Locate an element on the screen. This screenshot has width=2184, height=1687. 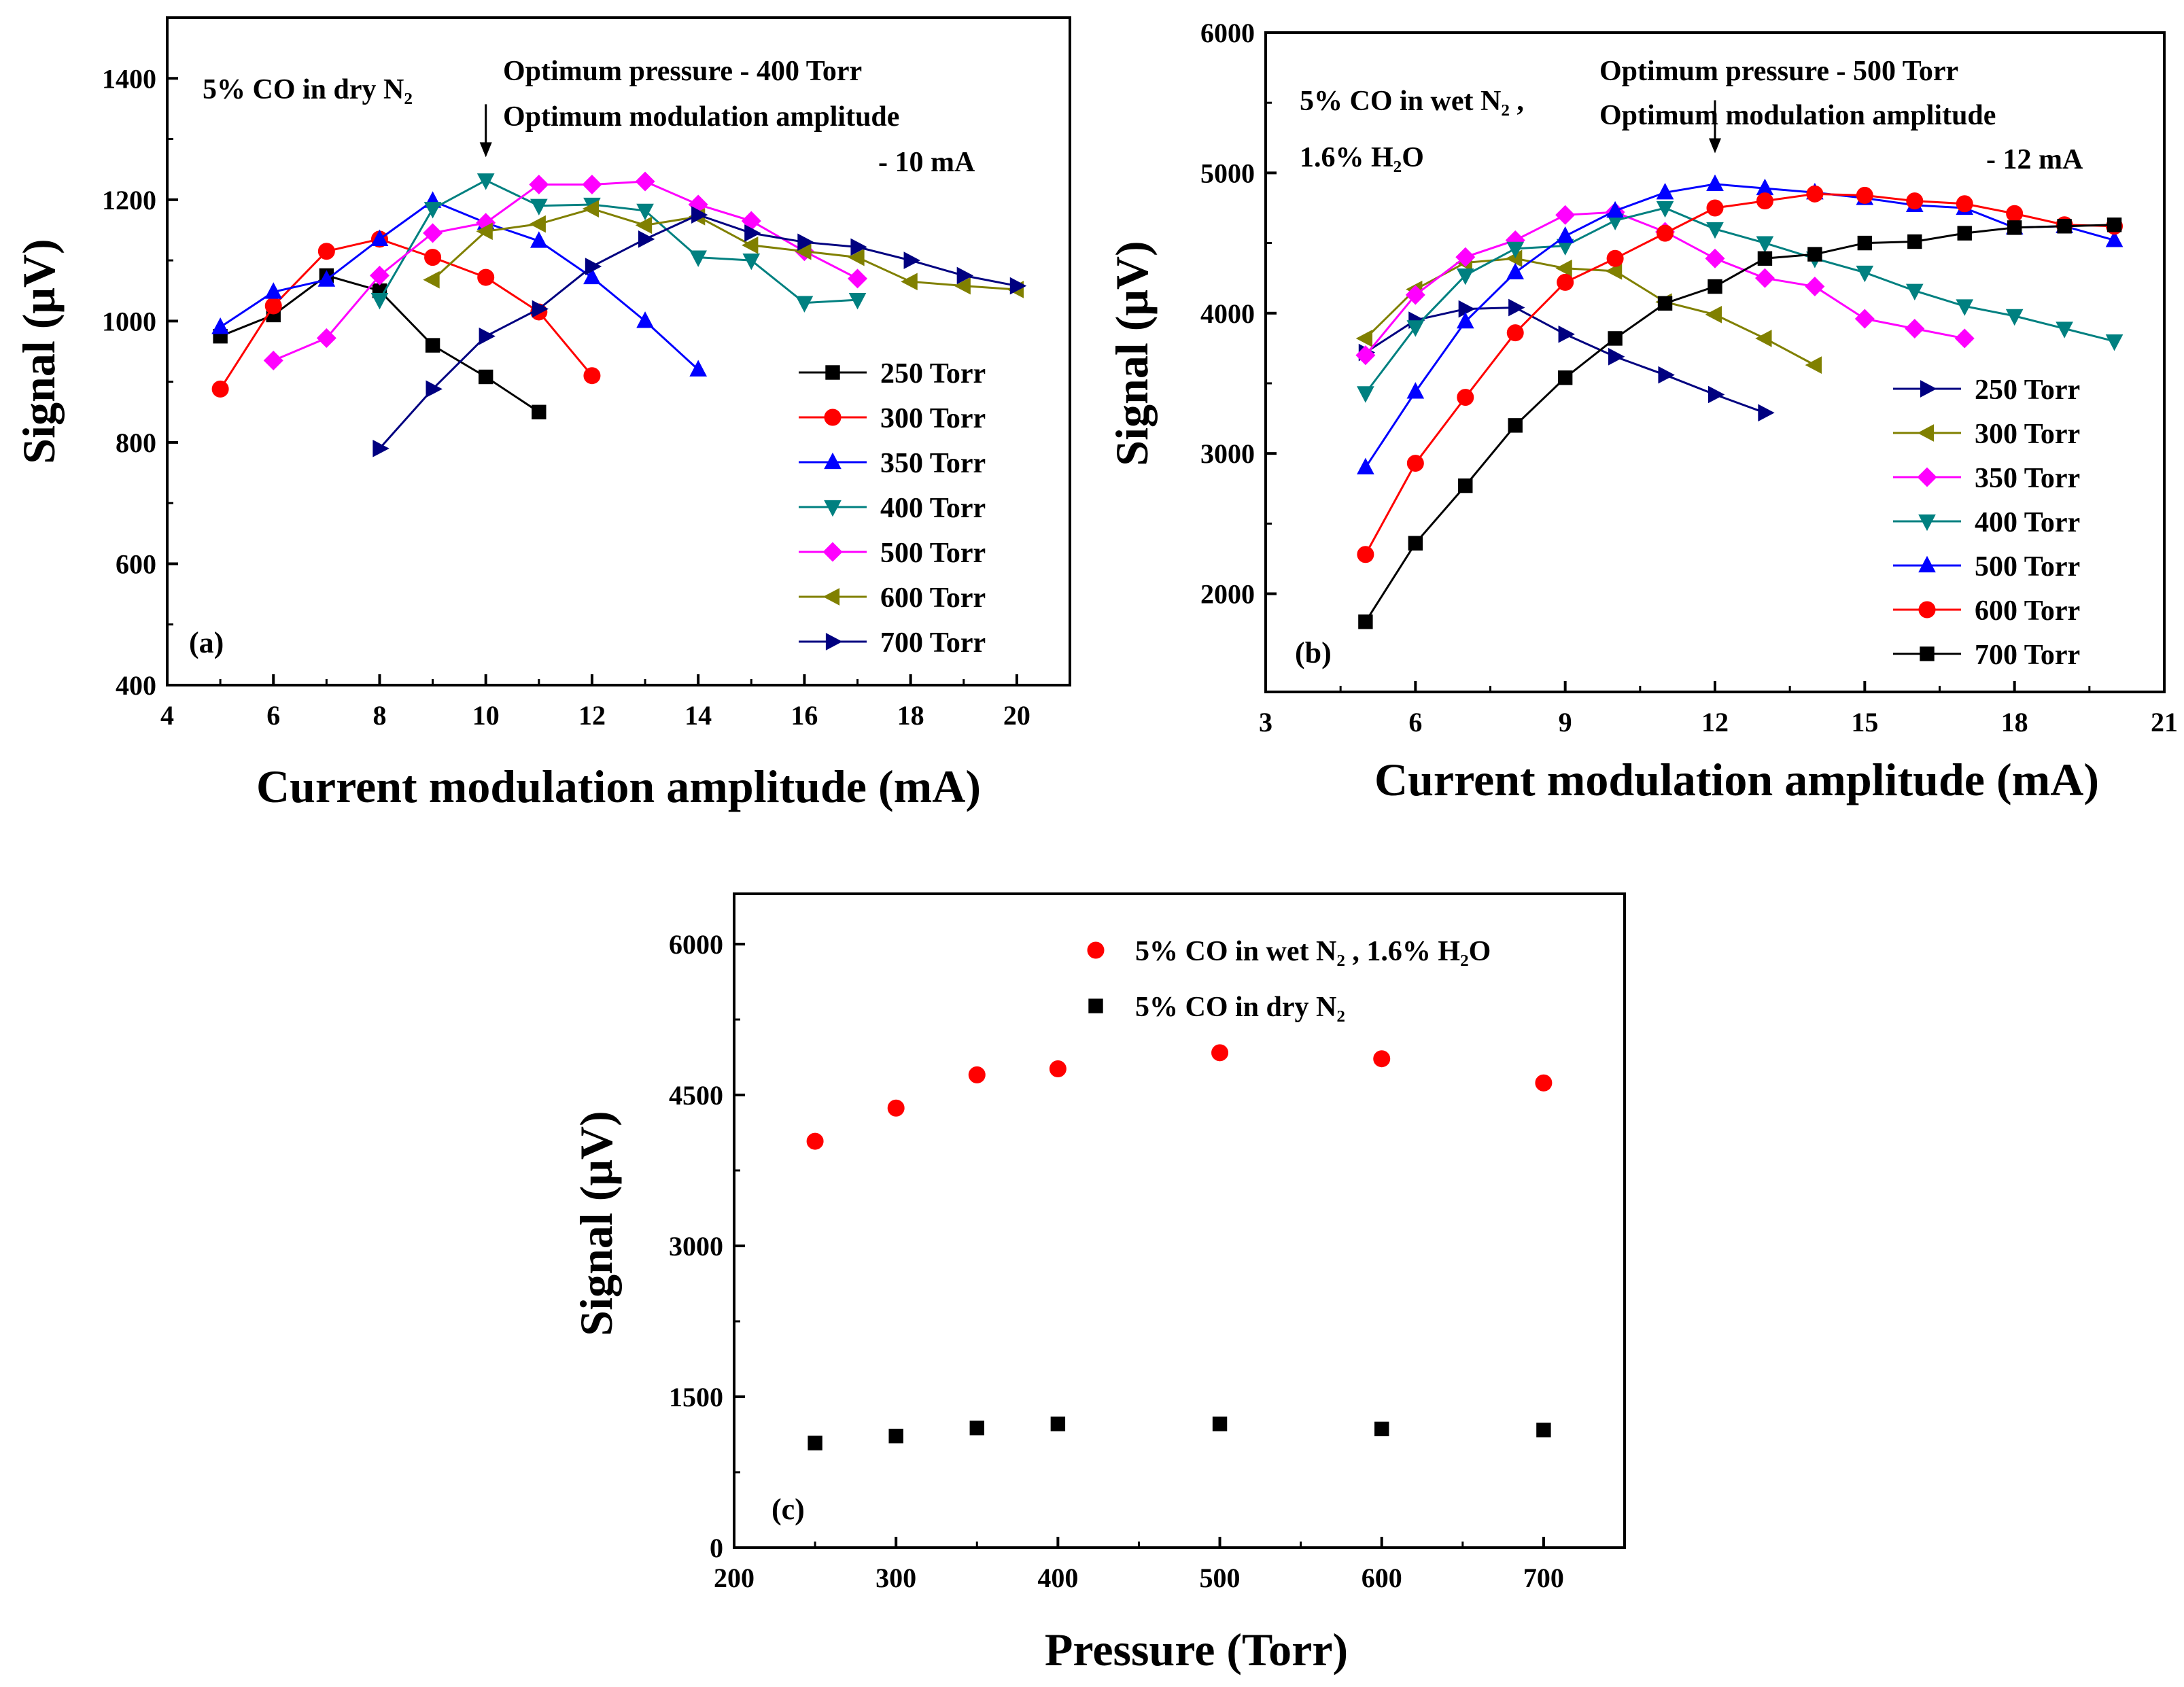
legend-item-a-6: 700 Torr is located at coordinates (893, 643).